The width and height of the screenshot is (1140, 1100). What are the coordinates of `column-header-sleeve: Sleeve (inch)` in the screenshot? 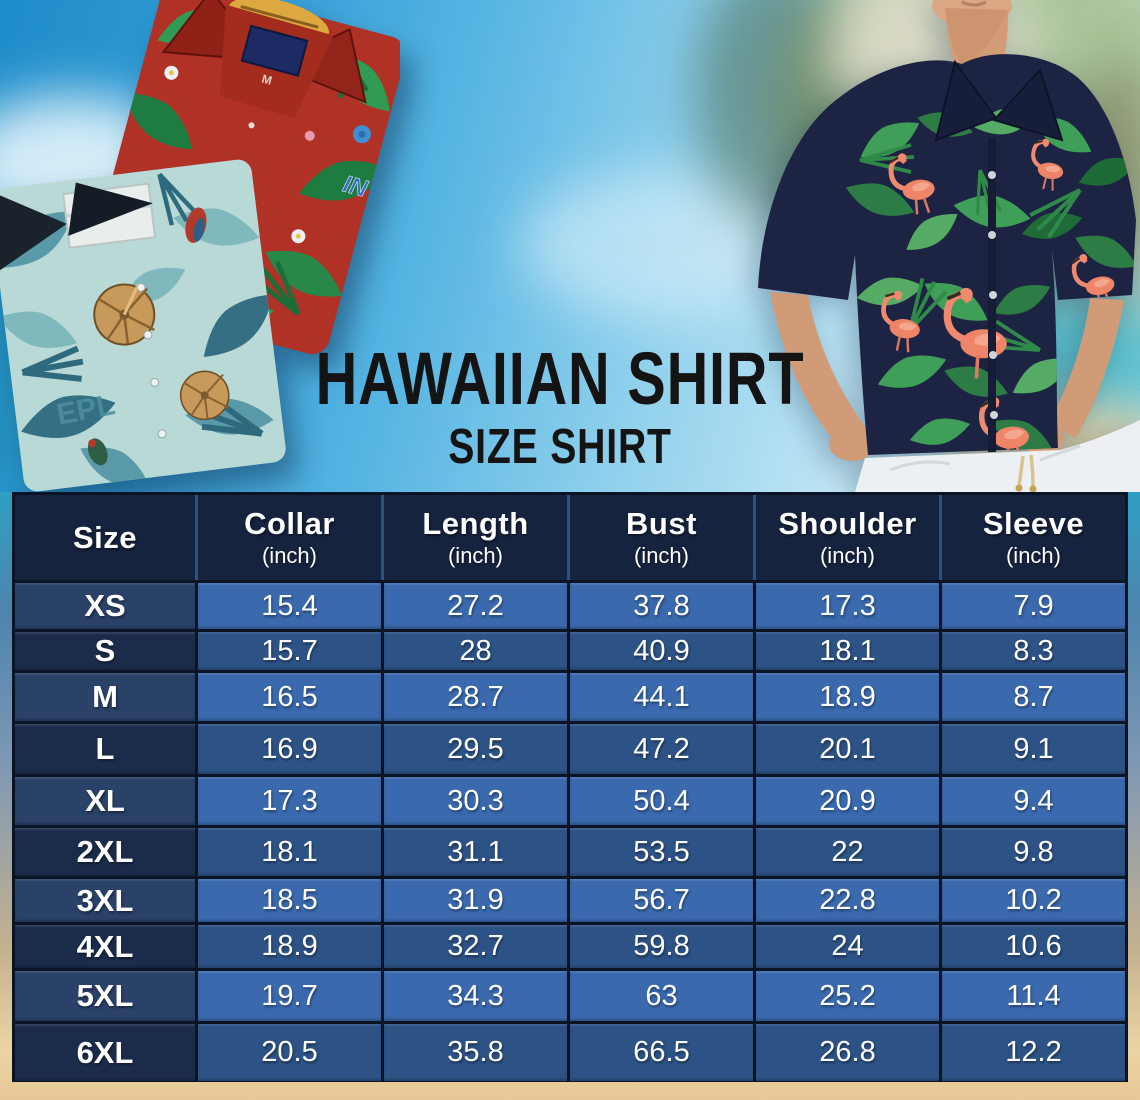 It's located at (1033, 537).